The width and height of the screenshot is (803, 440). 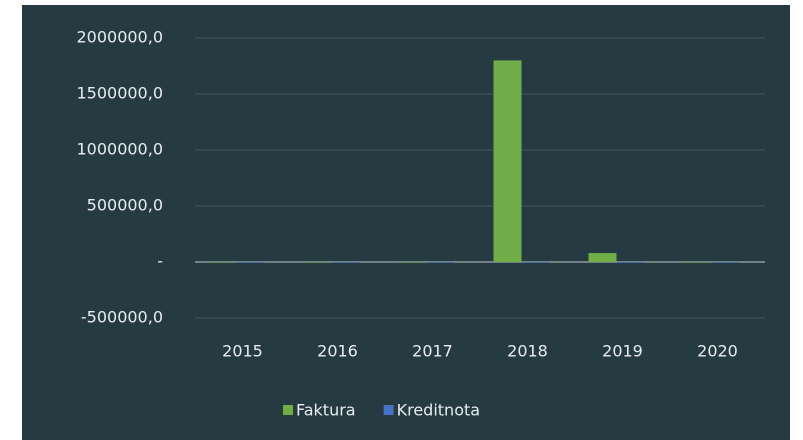 I want to click on y-tick-label: -, so click(x=160, y=261).